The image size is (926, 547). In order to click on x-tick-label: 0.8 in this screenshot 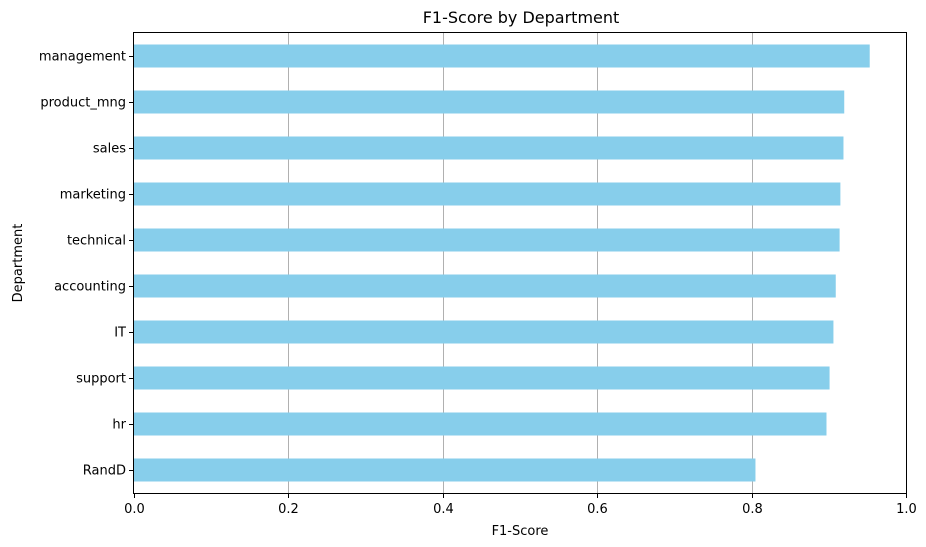, I will do `click(752, 509)`.